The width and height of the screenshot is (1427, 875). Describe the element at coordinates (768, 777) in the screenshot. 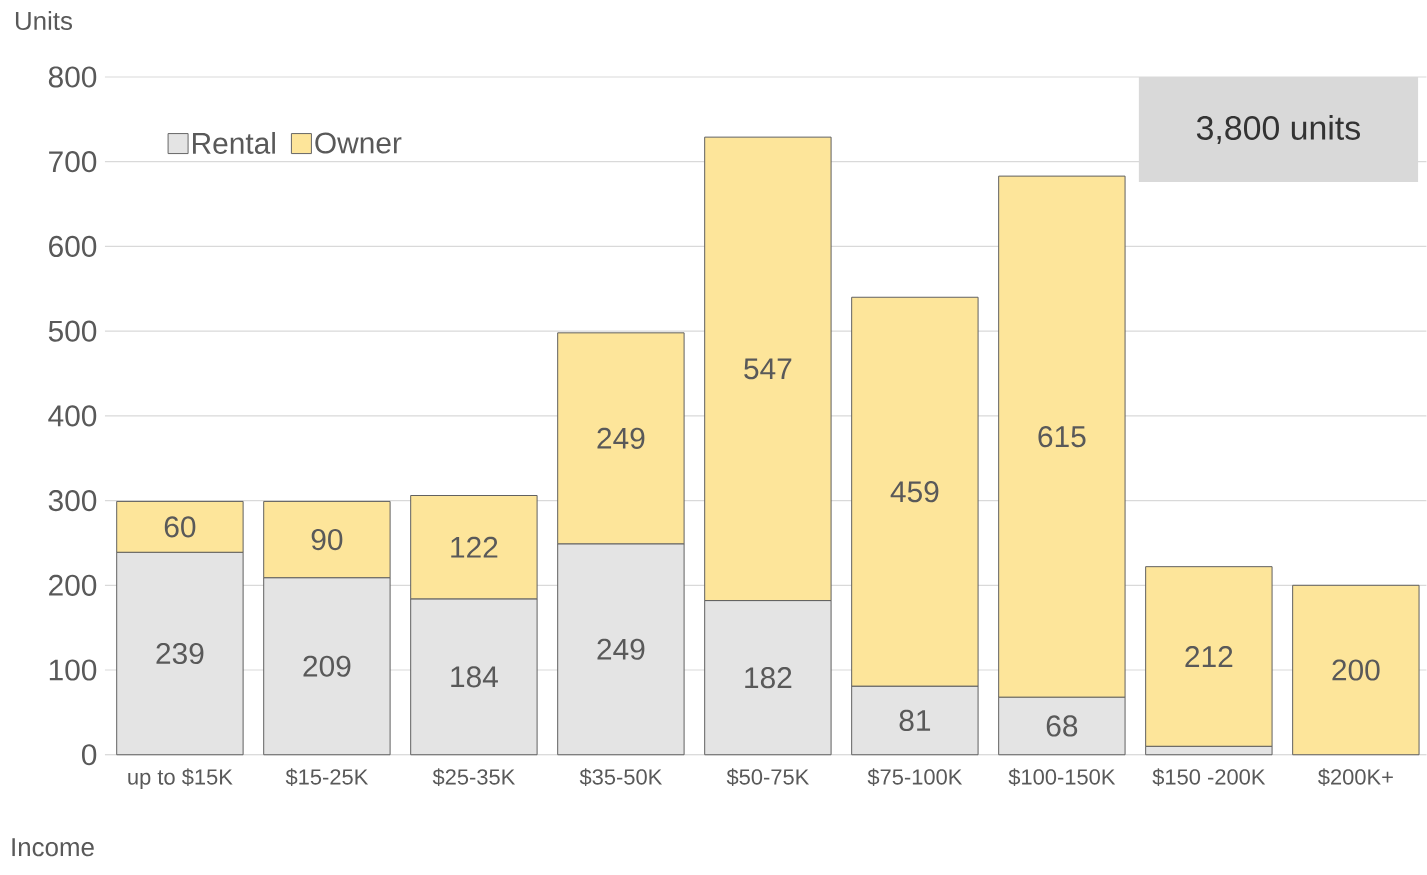

I see `x-tick-label: $50-75K` at that location.